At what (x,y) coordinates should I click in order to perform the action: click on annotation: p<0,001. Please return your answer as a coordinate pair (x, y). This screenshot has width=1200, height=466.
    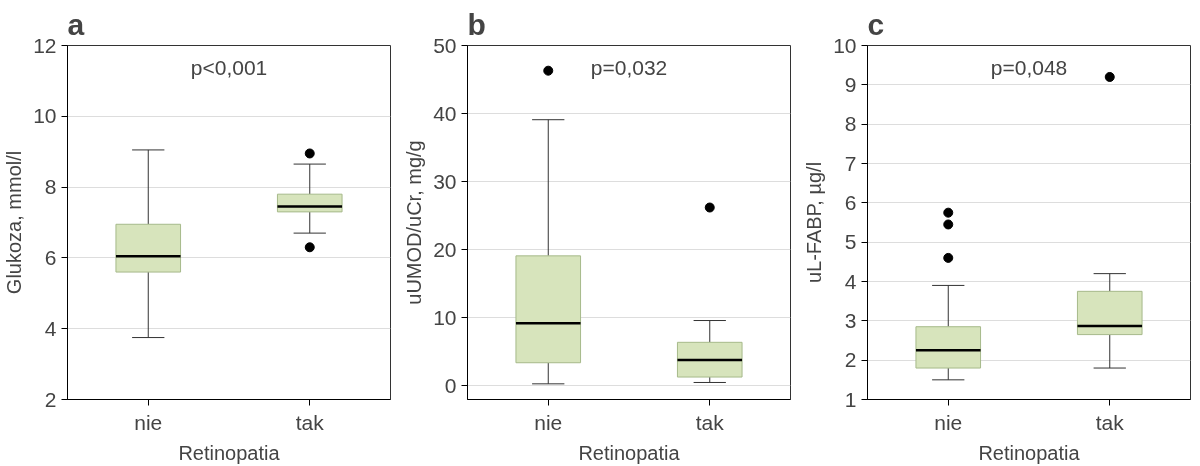
    Looking at the image, I should click on (229, 67).